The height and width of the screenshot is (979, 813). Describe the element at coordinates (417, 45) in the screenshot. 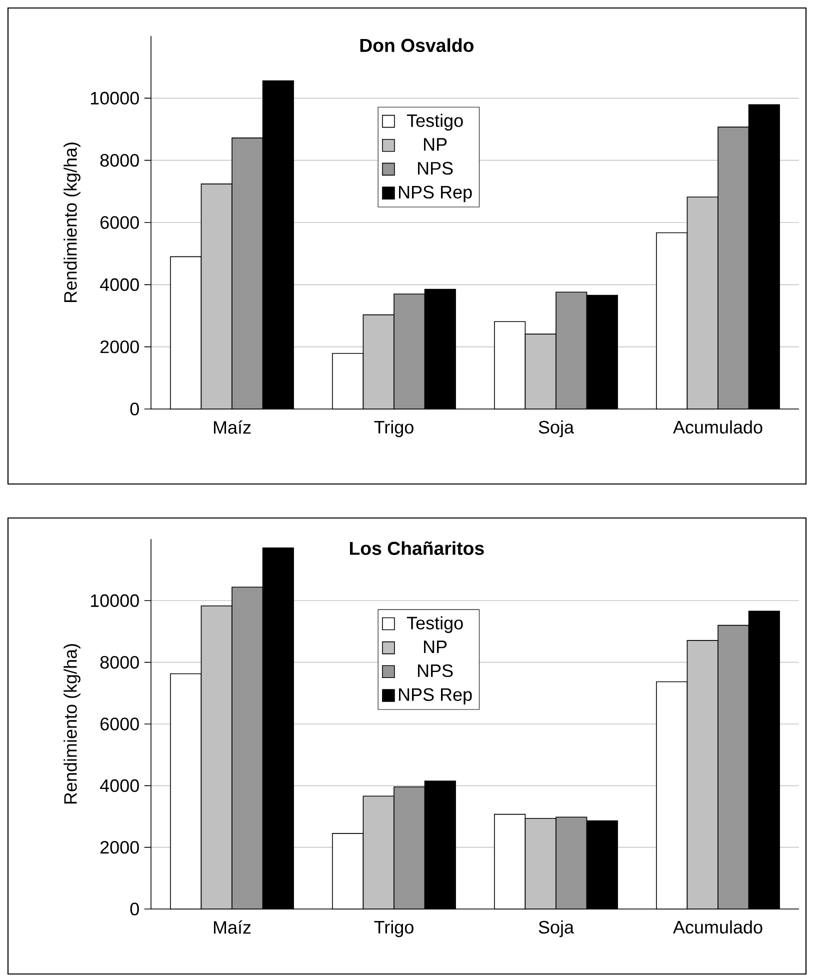

I see `chart-title: Don Osvaldo` at that location.